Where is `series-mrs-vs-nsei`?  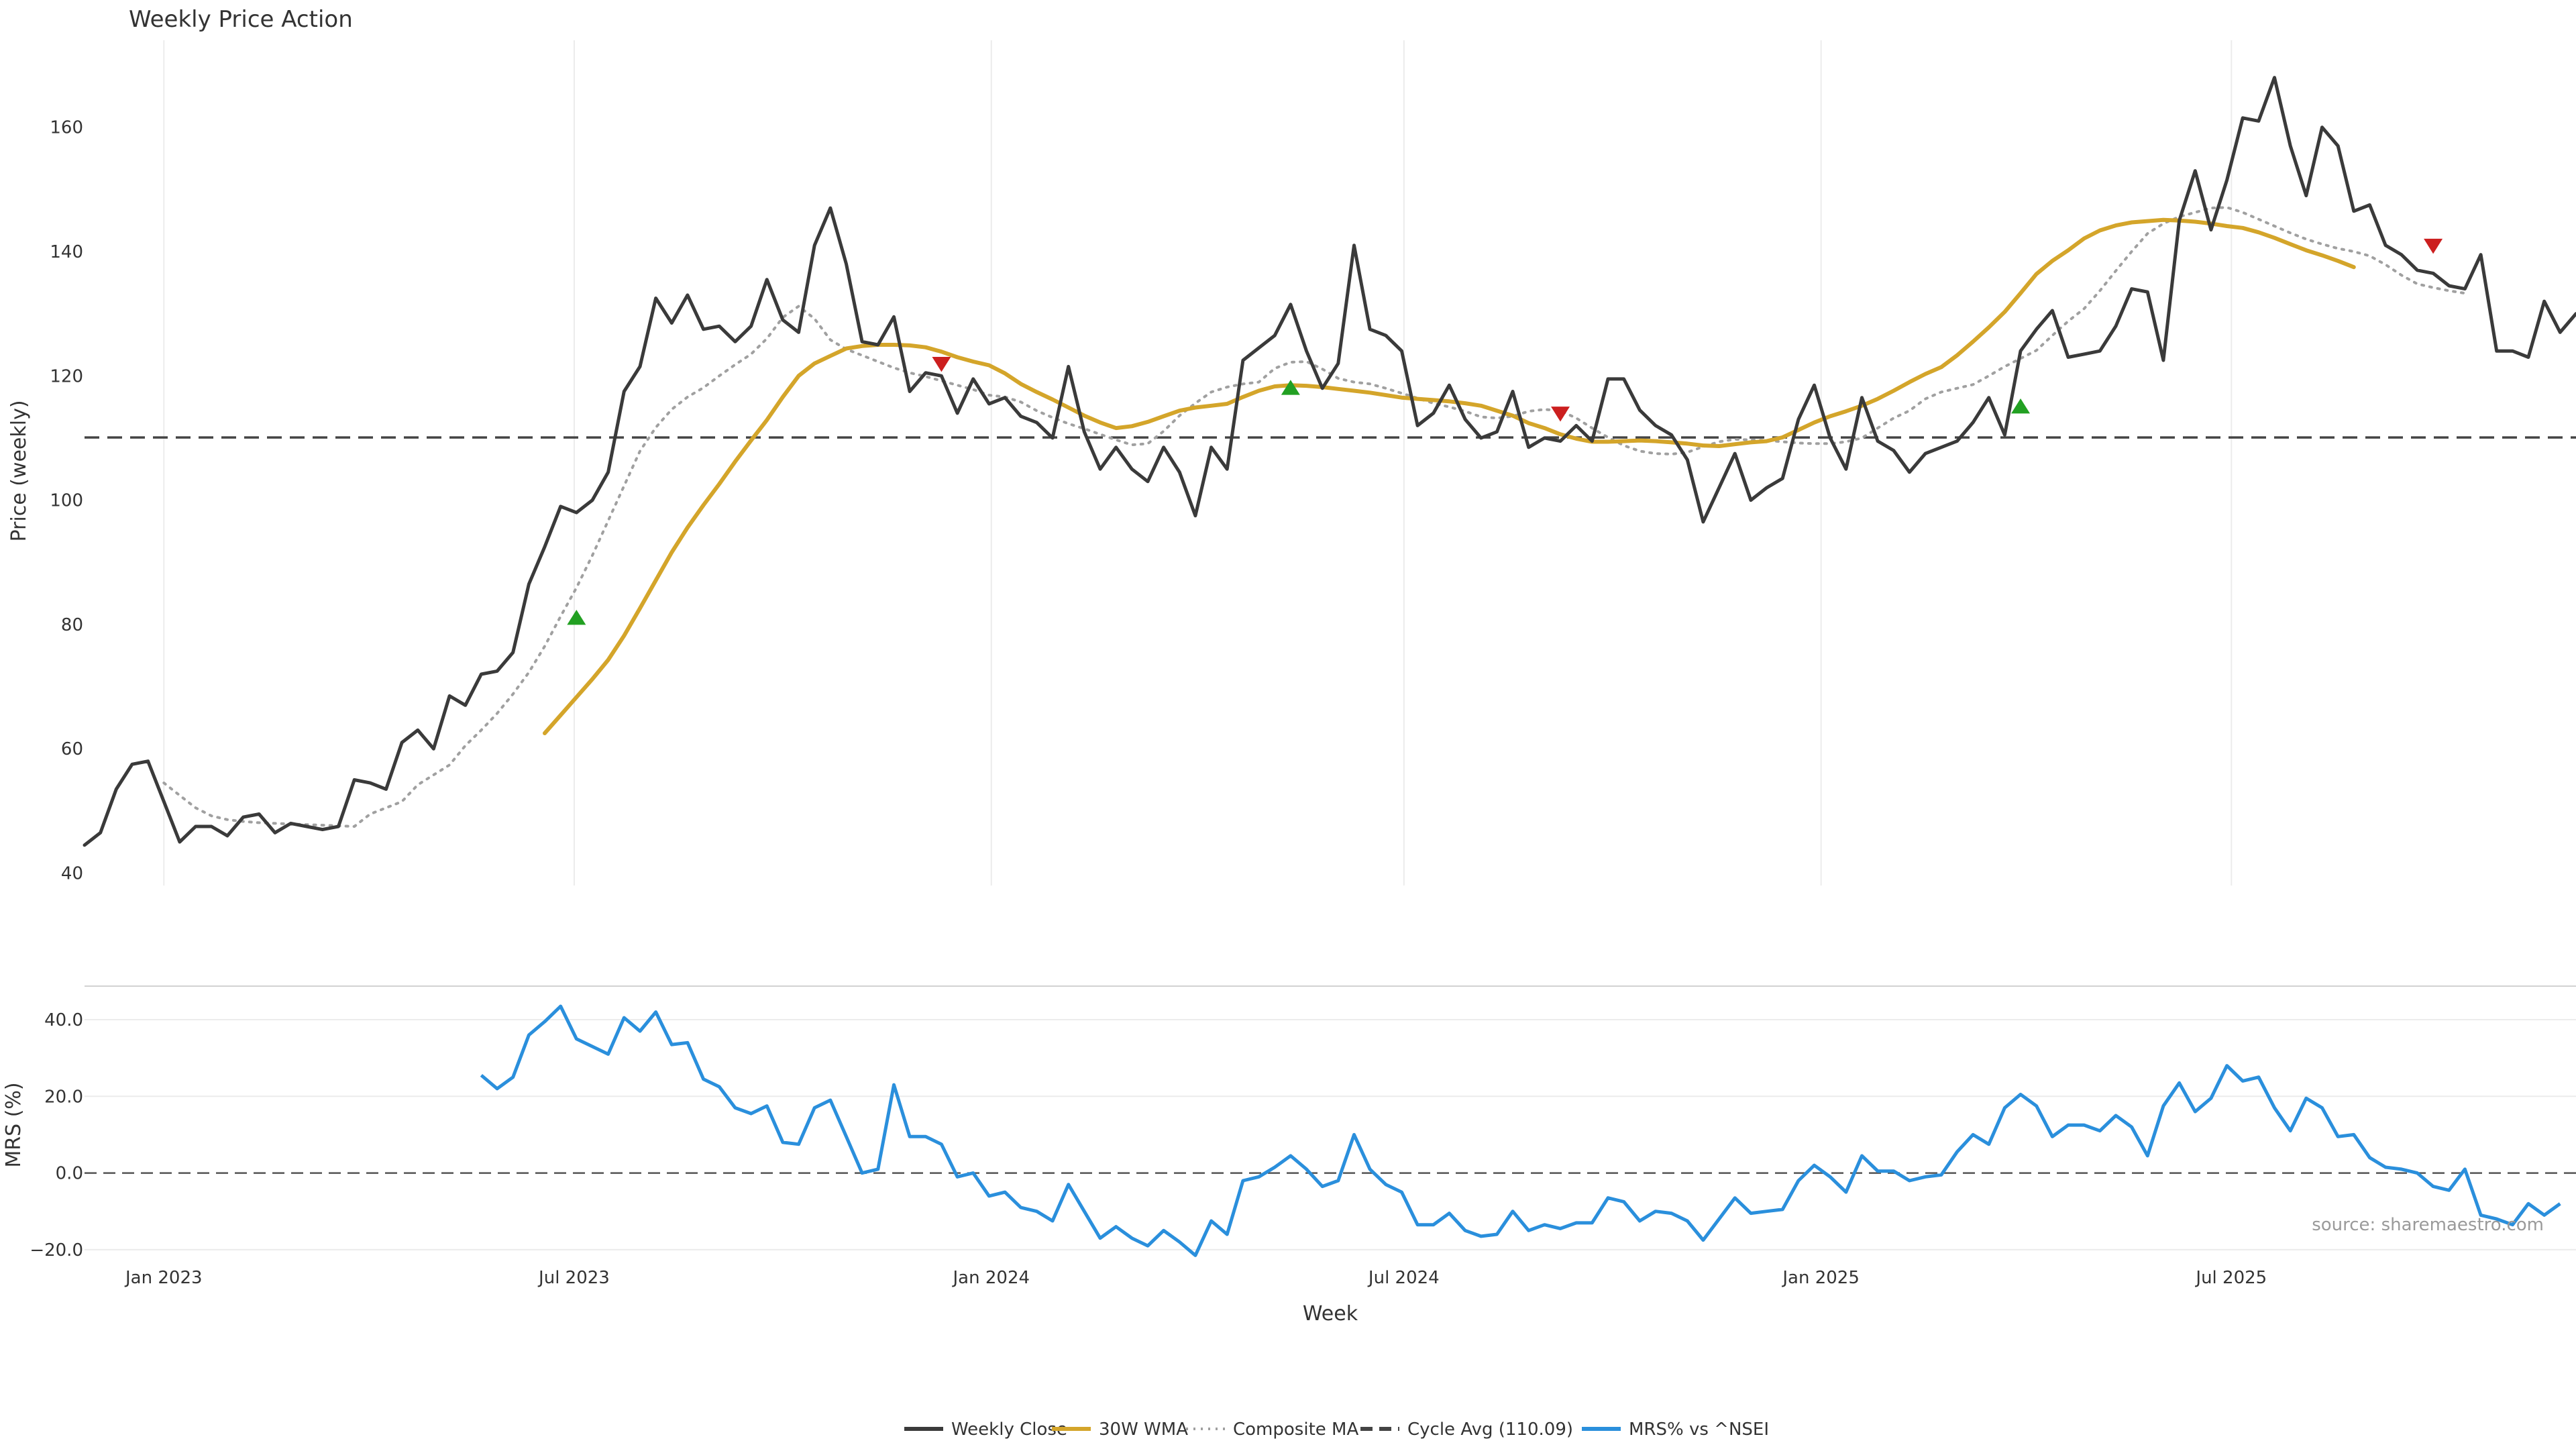 series-mrs-vs-nsei is located at coordinates (1520, 1130).